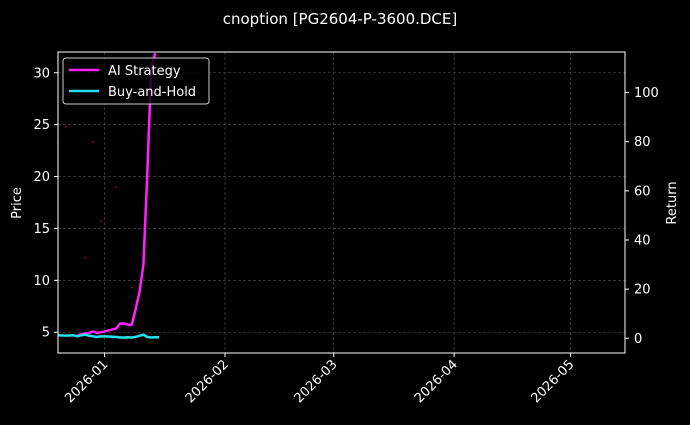 The image size is (690, 425). What do you see at coordinates (642, 142) in the screenshot?
I see `right-tick-label: 80` at bounding box center [642, 142].